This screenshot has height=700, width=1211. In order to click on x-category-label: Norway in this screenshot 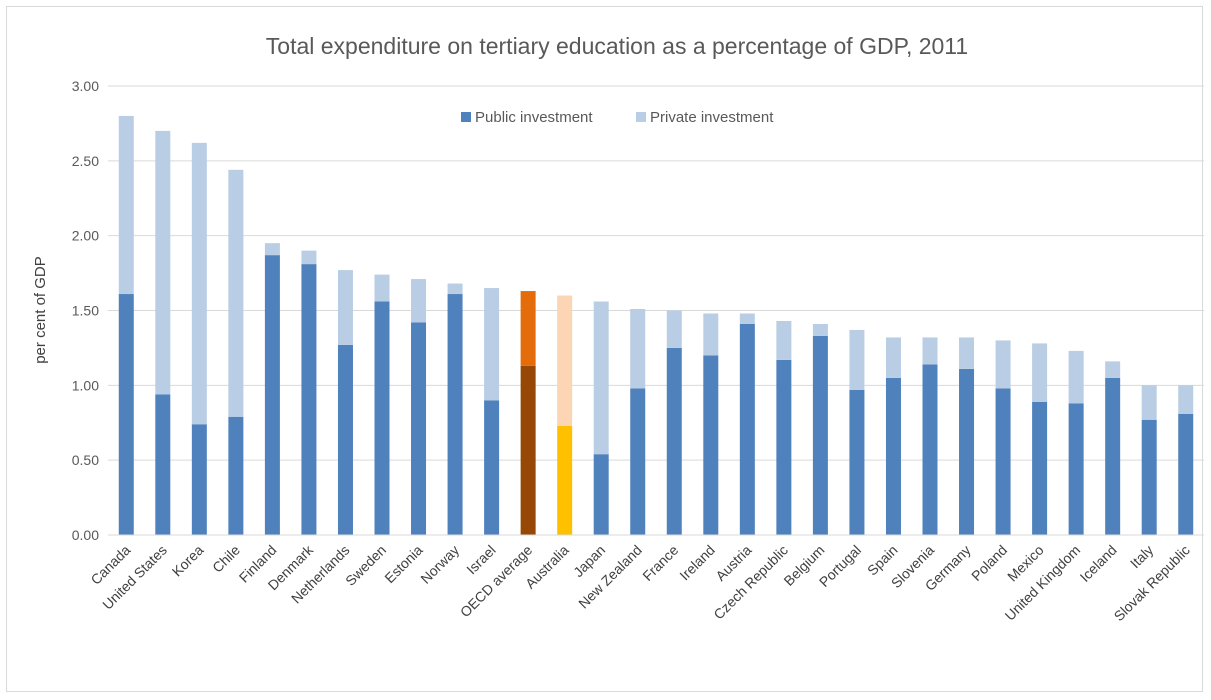, I will do `click(439, 564)`.